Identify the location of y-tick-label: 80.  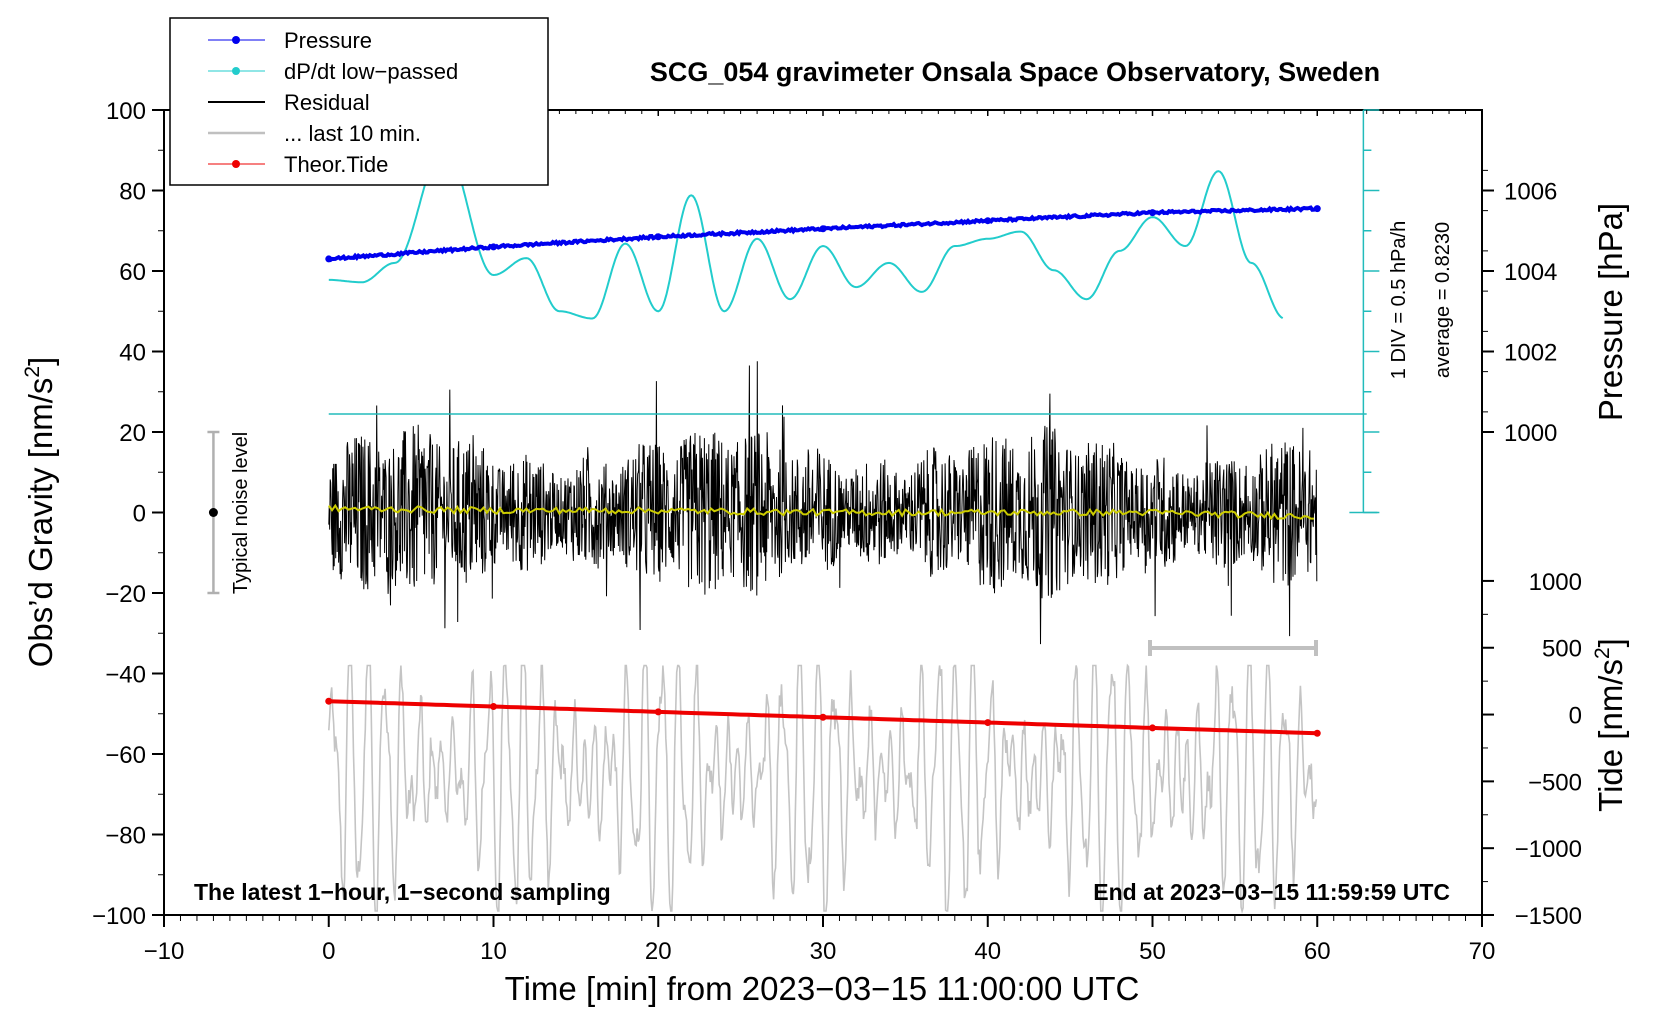
(132, 192).